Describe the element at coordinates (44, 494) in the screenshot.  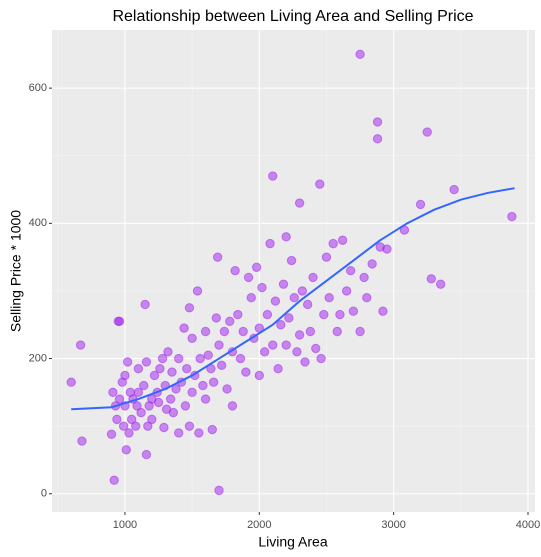
I see `y-tick-label: 0` at that location.